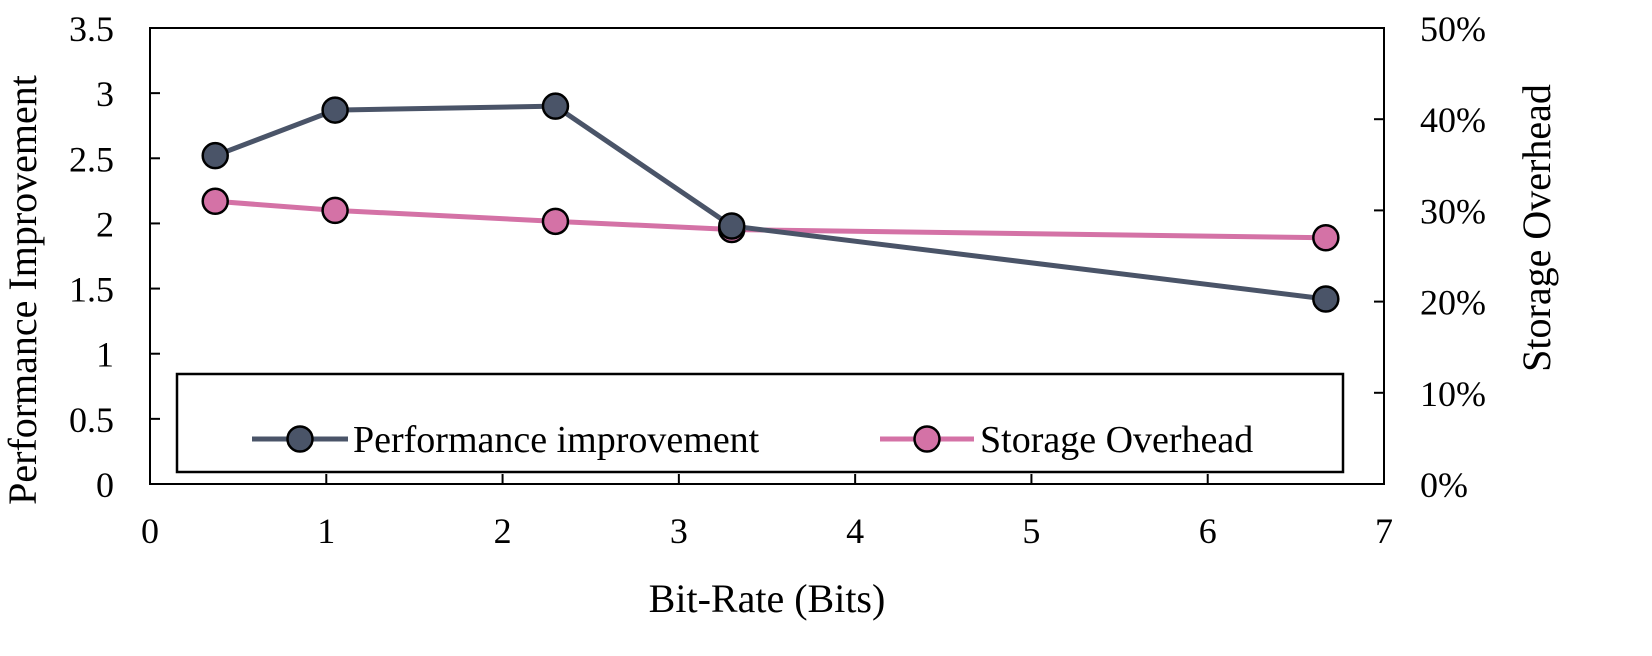 The height and width of the screenshot is (656, 1652). I want to click on y-tick-label: 0, so click(105, 485).